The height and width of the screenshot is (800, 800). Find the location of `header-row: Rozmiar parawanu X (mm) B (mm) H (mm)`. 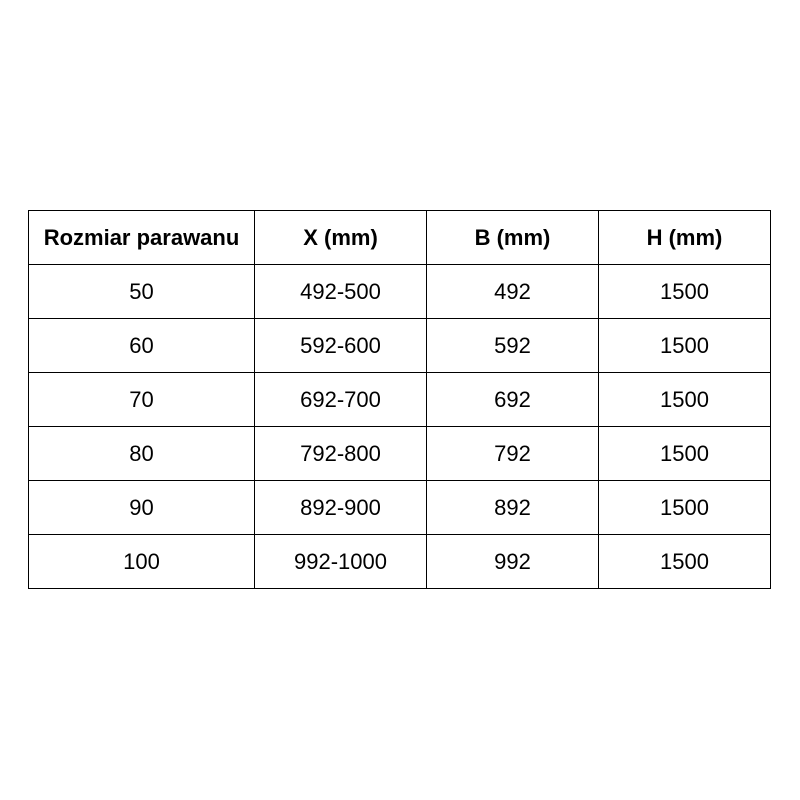

header-row: Rozmiar parawanu X (mm) B (mm) H (mm) is located at coordinates (399, 237).